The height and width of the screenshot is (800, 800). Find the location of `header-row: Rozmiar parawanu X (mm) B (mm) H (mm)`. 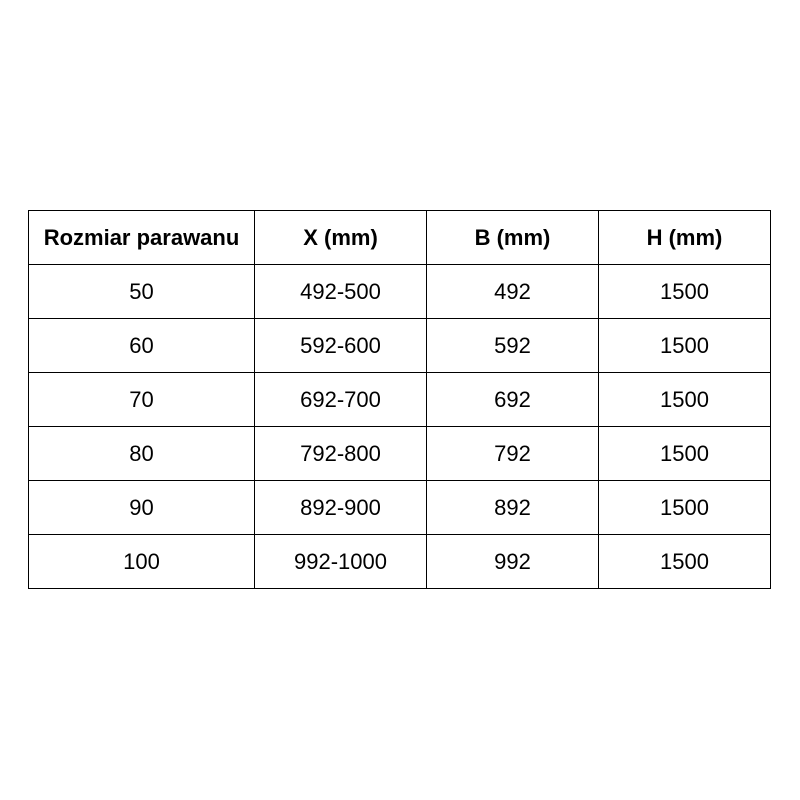

header-row: Rozmiar parawanu X (mm) B (mm) H (mm) is located at coordinates (399, 237).